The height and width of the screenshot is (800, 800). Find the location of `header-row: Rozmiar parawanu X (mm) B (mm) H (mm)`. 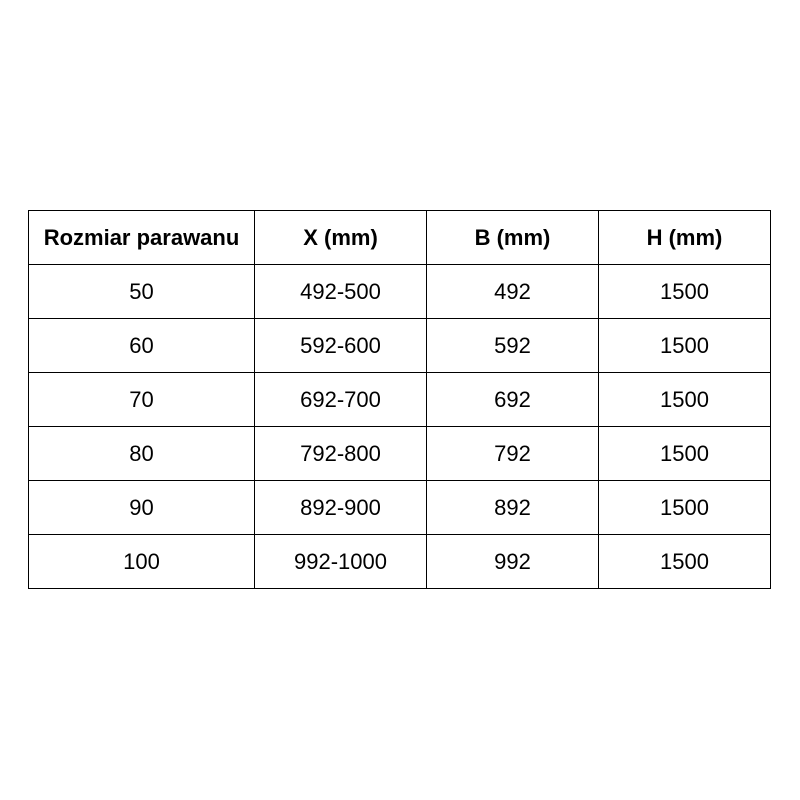

header-row: Rozmiar parawanu X (mm) B (mm) H (mm) is located at coordinates (399, 237).